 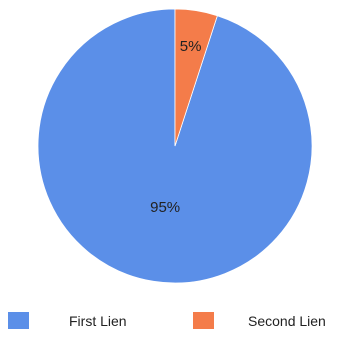 What do you see at coordinates (174, 324) in the screenshot?
I see `legend: First Lien Second Lien` at bounding box center [174, 324].